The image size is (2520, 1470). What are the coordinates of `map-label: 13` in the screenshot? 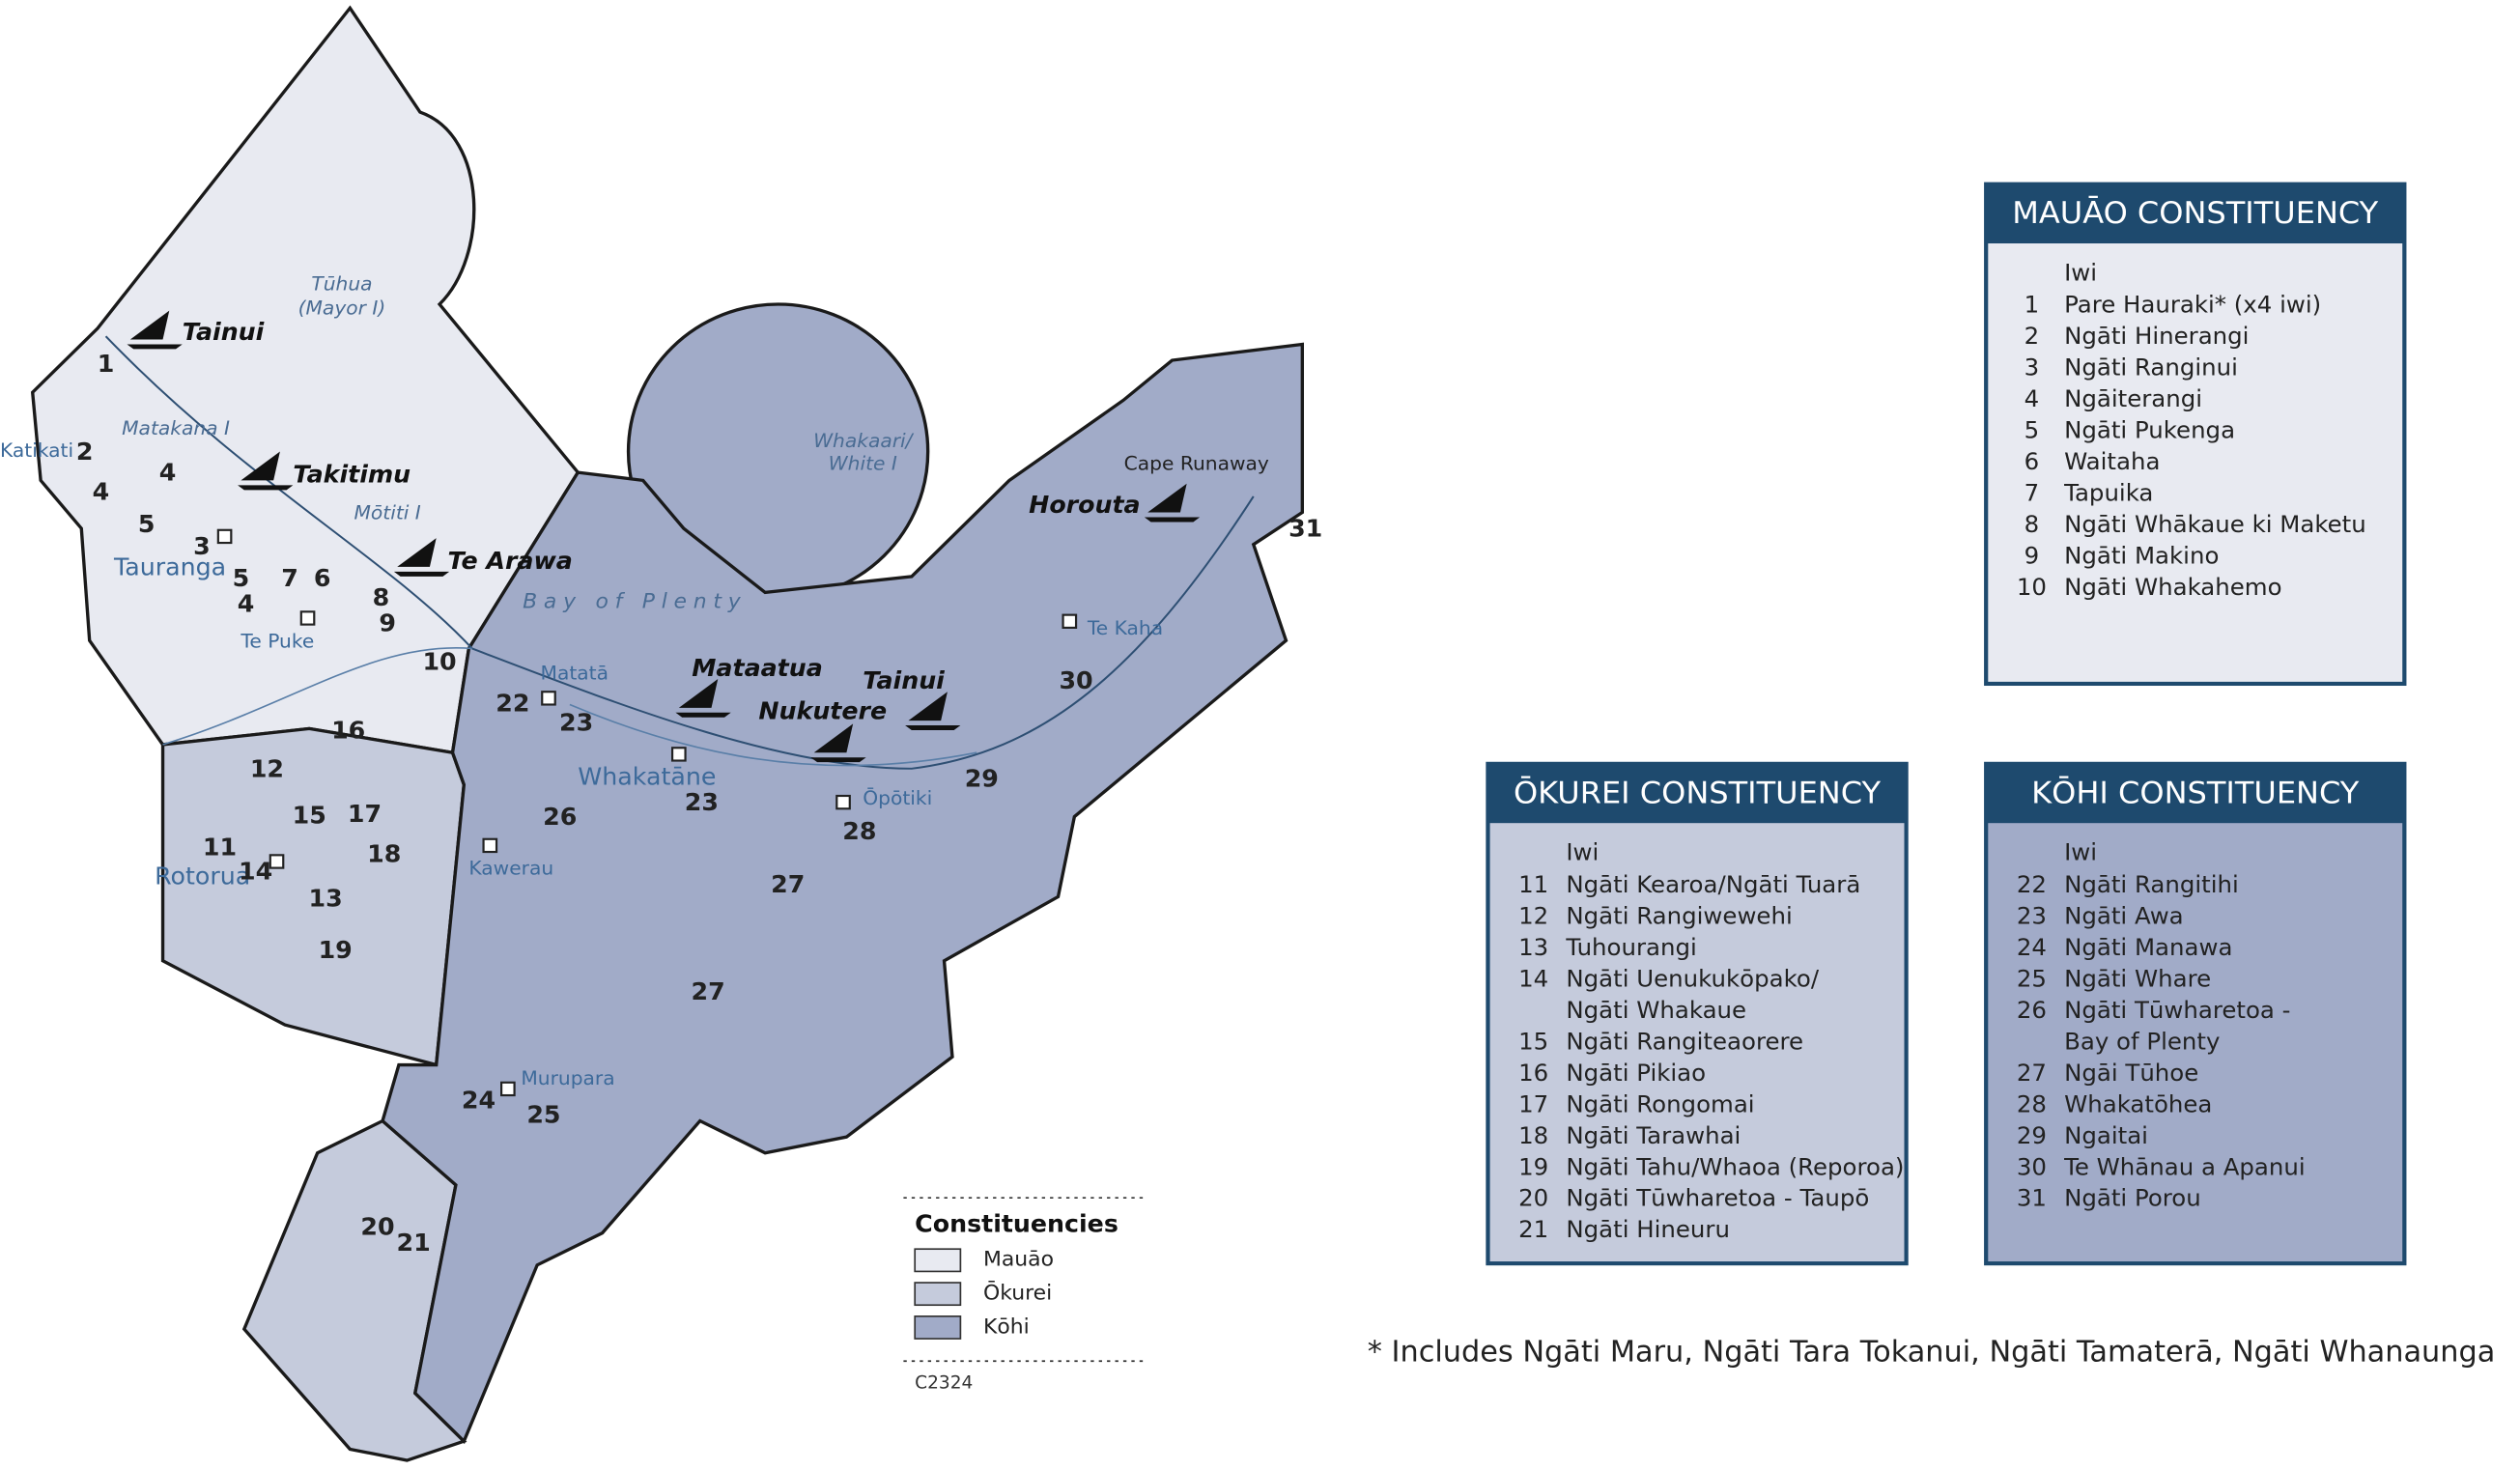 It's located at (325, 899).